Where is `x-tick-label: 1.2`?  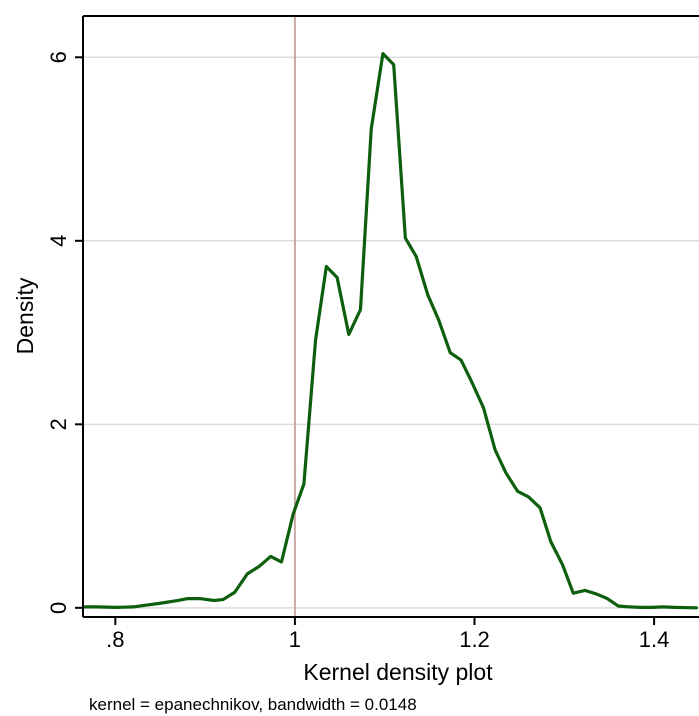
x-tick-label: 1.2 is located at coordinates (474, 639).